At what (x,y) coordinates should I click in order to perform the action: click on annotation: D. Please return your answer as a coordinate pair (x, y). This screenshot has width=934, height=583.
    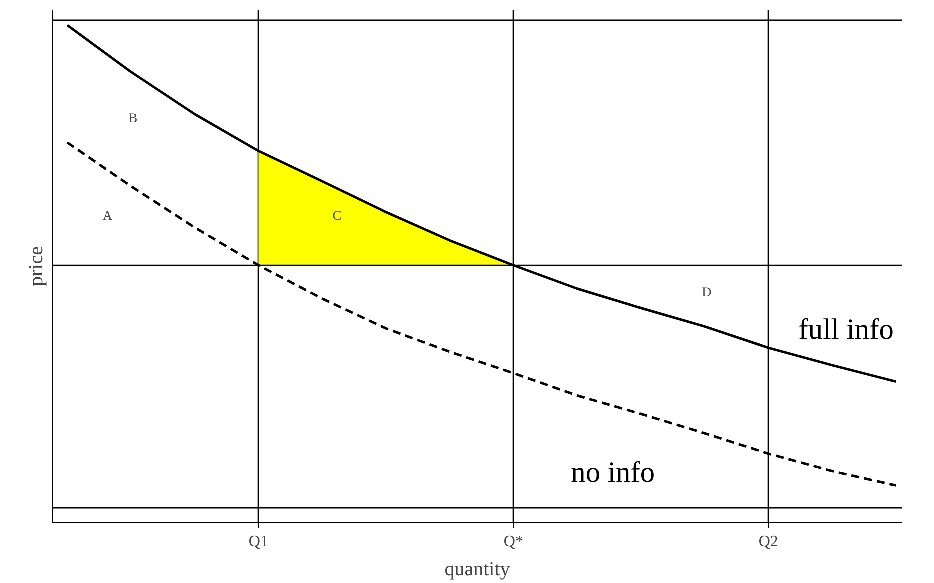
    Looking at the image, I should click on (707, 292).